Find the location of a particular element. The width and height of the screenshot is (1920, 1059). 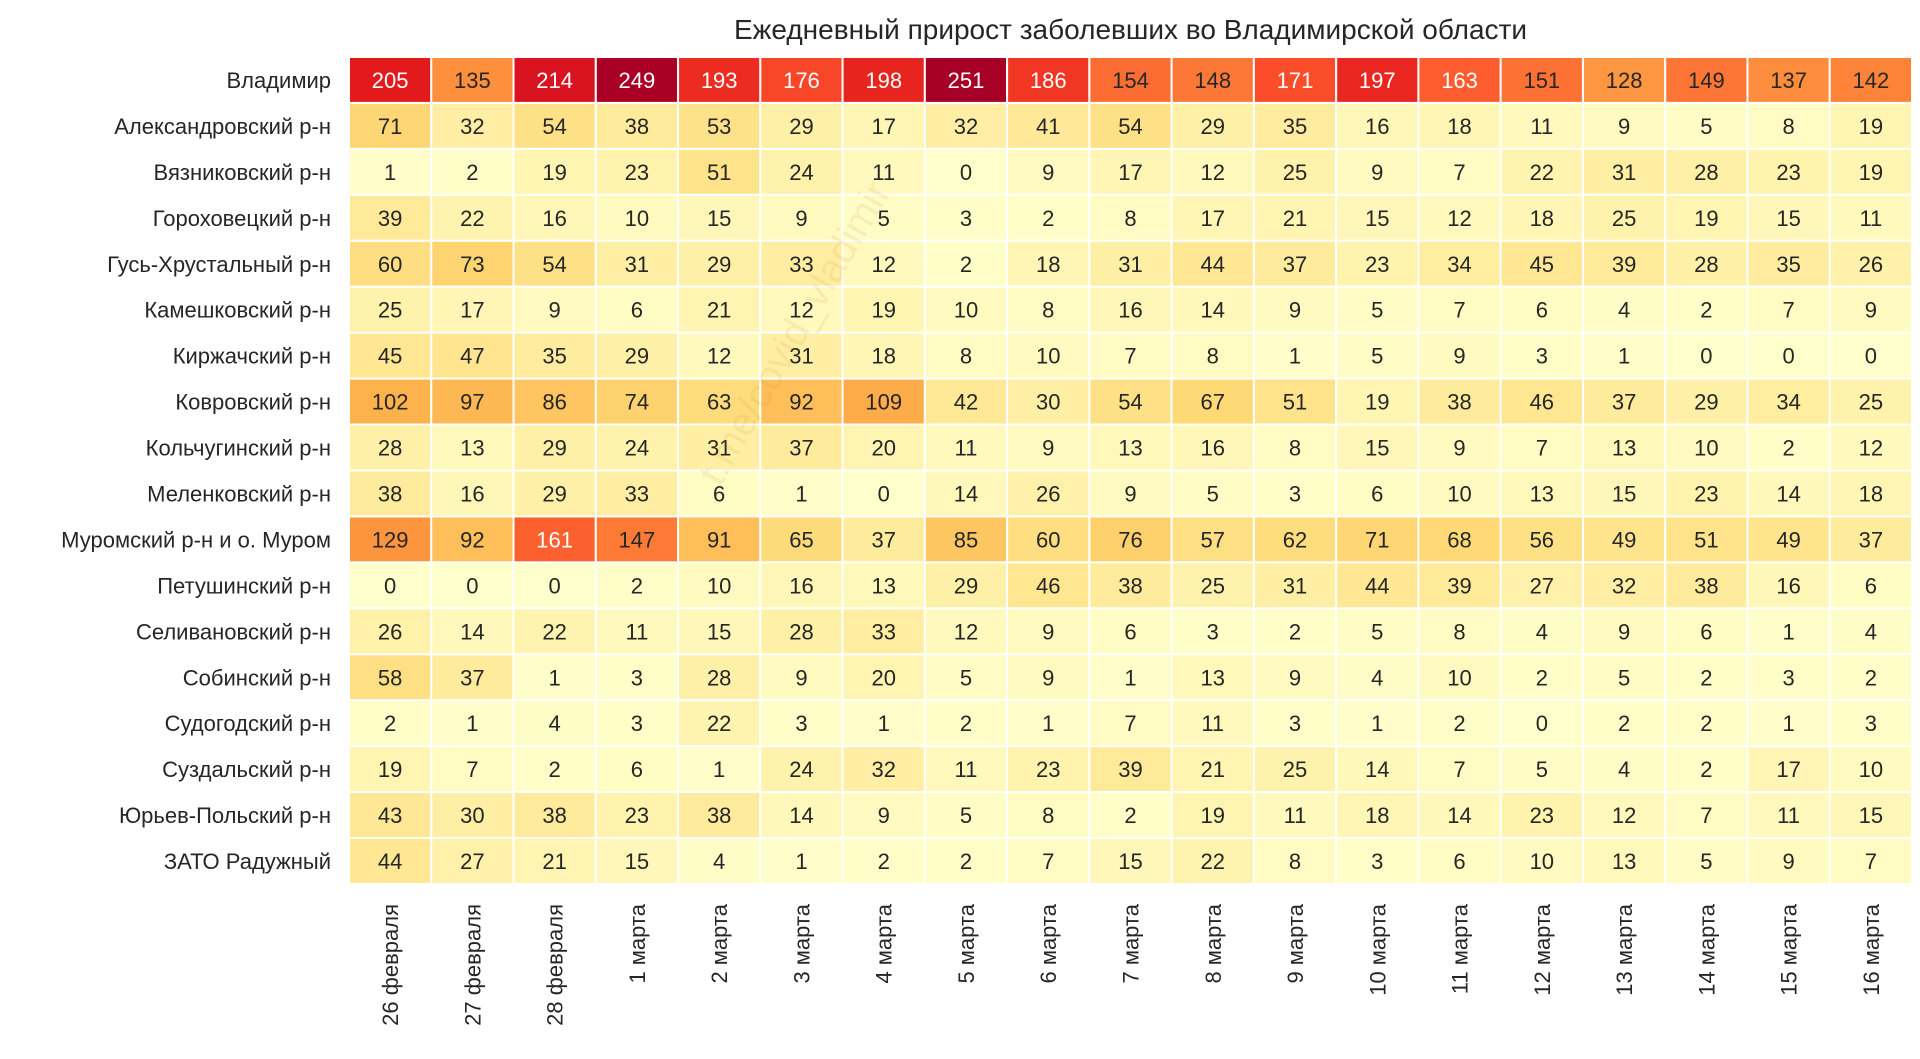

cell-value-label: 251 is located at coordinates (966, 80).